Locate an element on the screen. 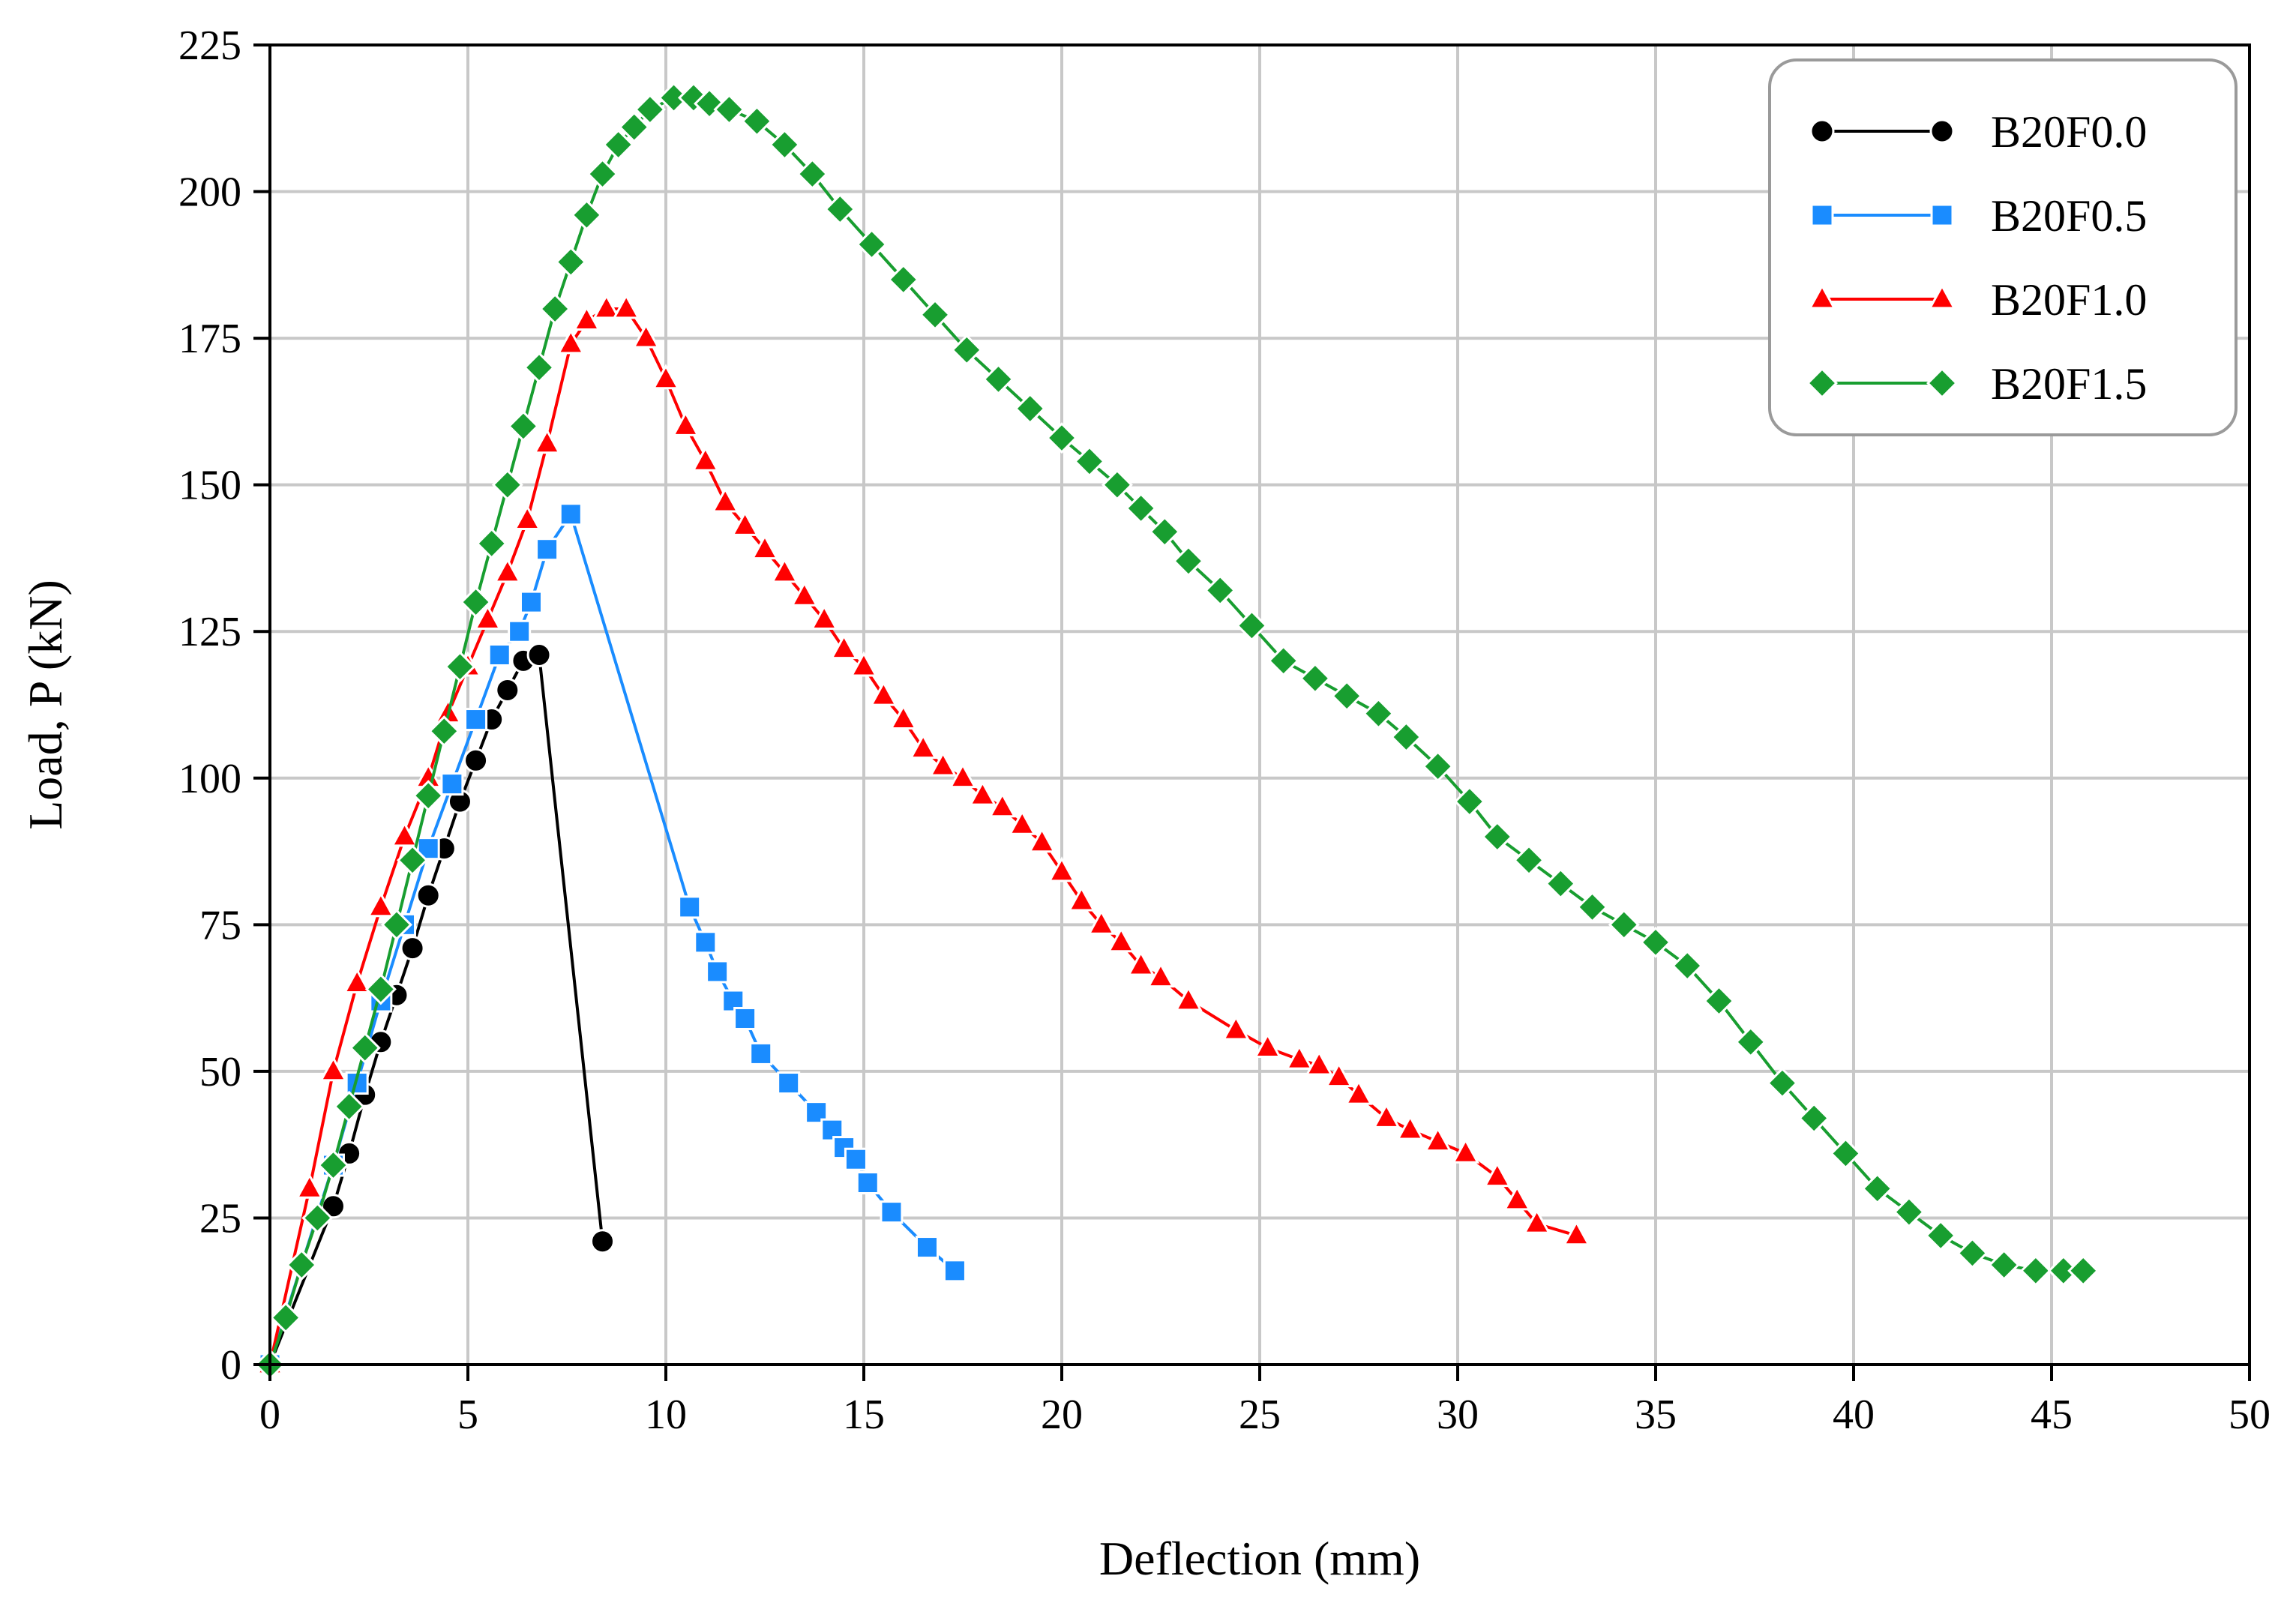 Image resolution: width=2296 pixels, height=1603 pixels. x-tick-label: 25 is located at coordinates (1260, 1415).